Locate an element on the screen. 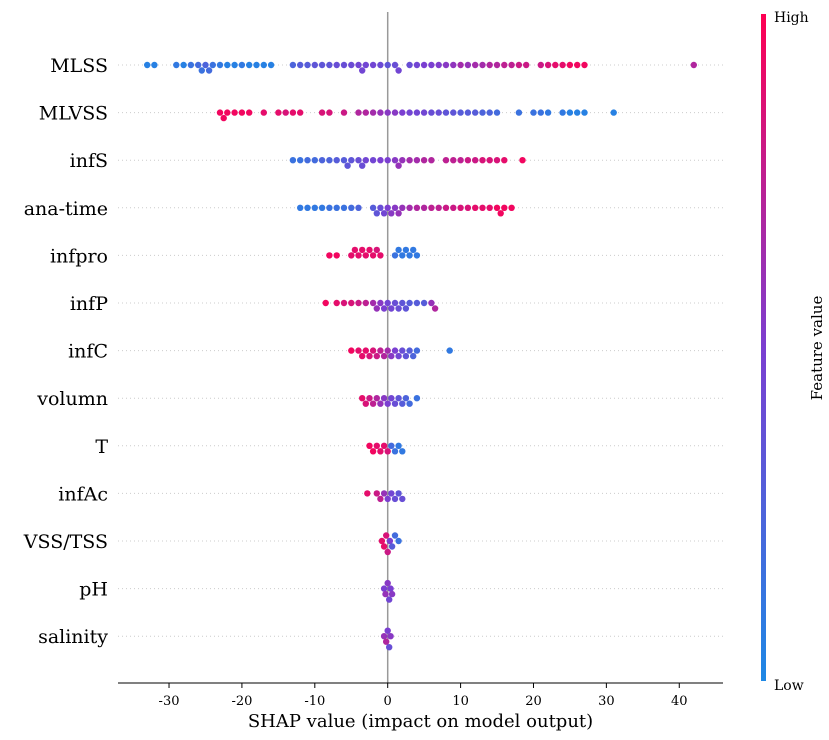 This screenshot has height=740, width=829. x-tick-label: -20 is located at coordinates (241, 701).